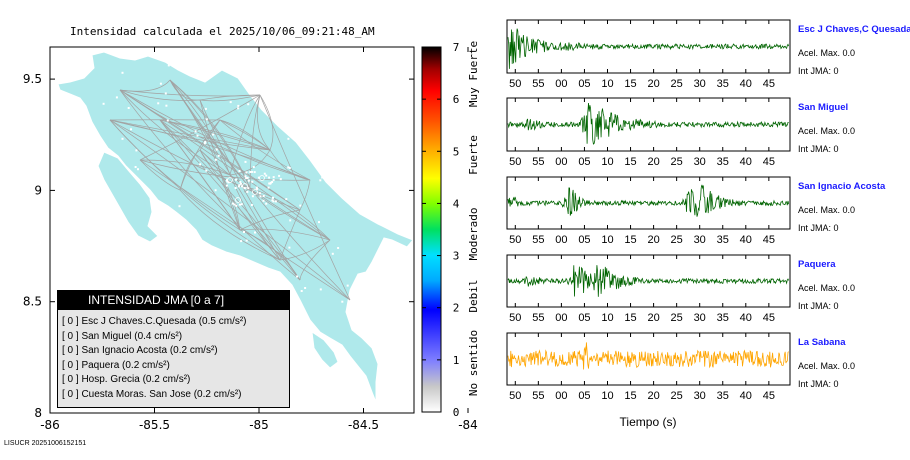 The image size is (910, 460). I want to click on seismogram-tick-label: 05, so click(584, 318).